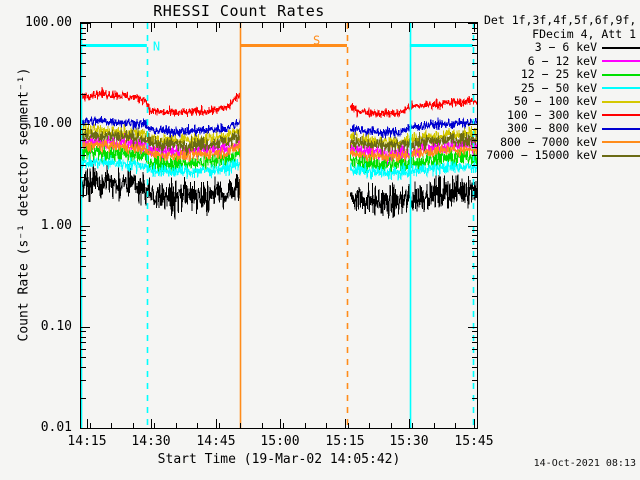 Image resolution: width=640 pixels, height=480 pixels. What do you see at coordinates (216, 441) in the screenshot?
I see `x-tick-label: 14:45` at bounding box center [216, 441].